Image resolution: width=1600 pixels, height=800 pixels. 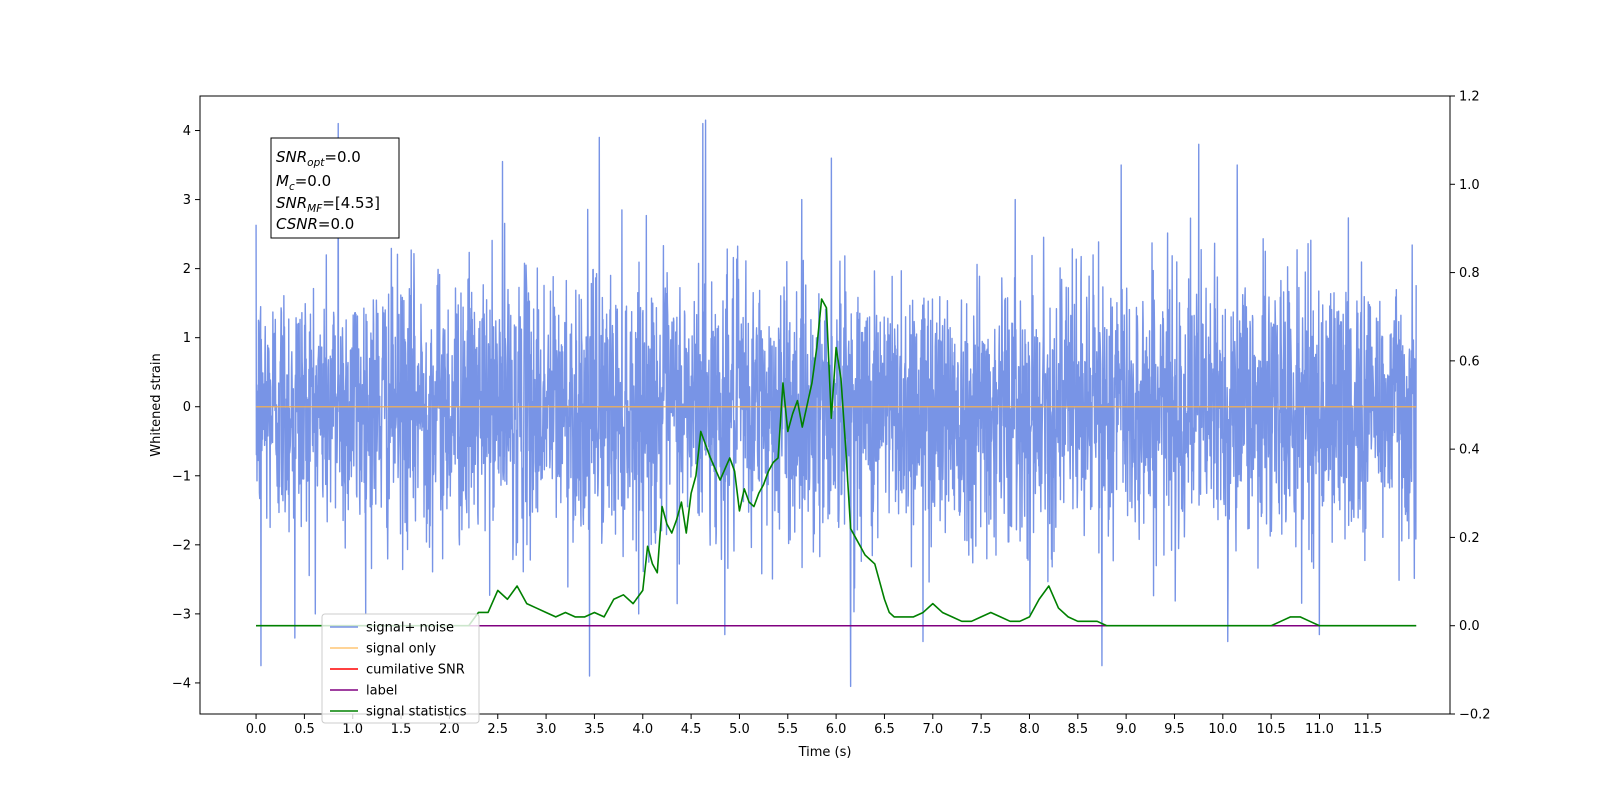 I want to click on annotation-line: SNRopt=0.0, so click(x=318, y=158).